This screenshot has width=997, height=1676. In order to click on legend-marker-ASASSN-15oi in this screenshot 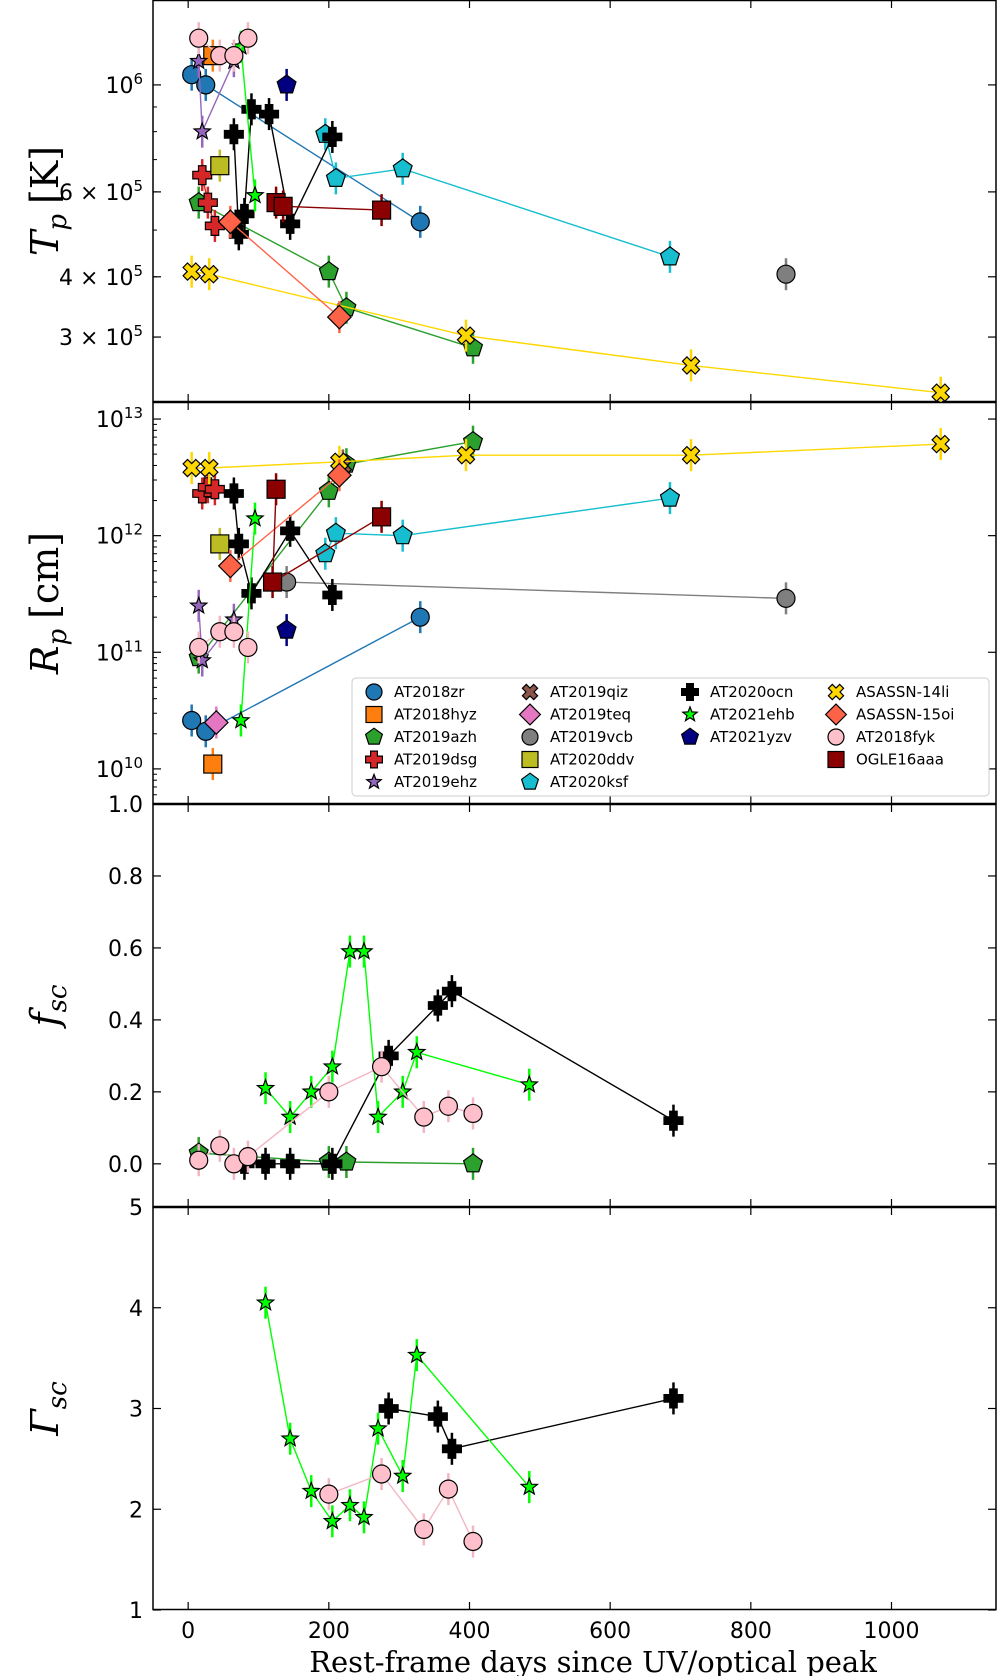, I will do `click(836, 714)`.